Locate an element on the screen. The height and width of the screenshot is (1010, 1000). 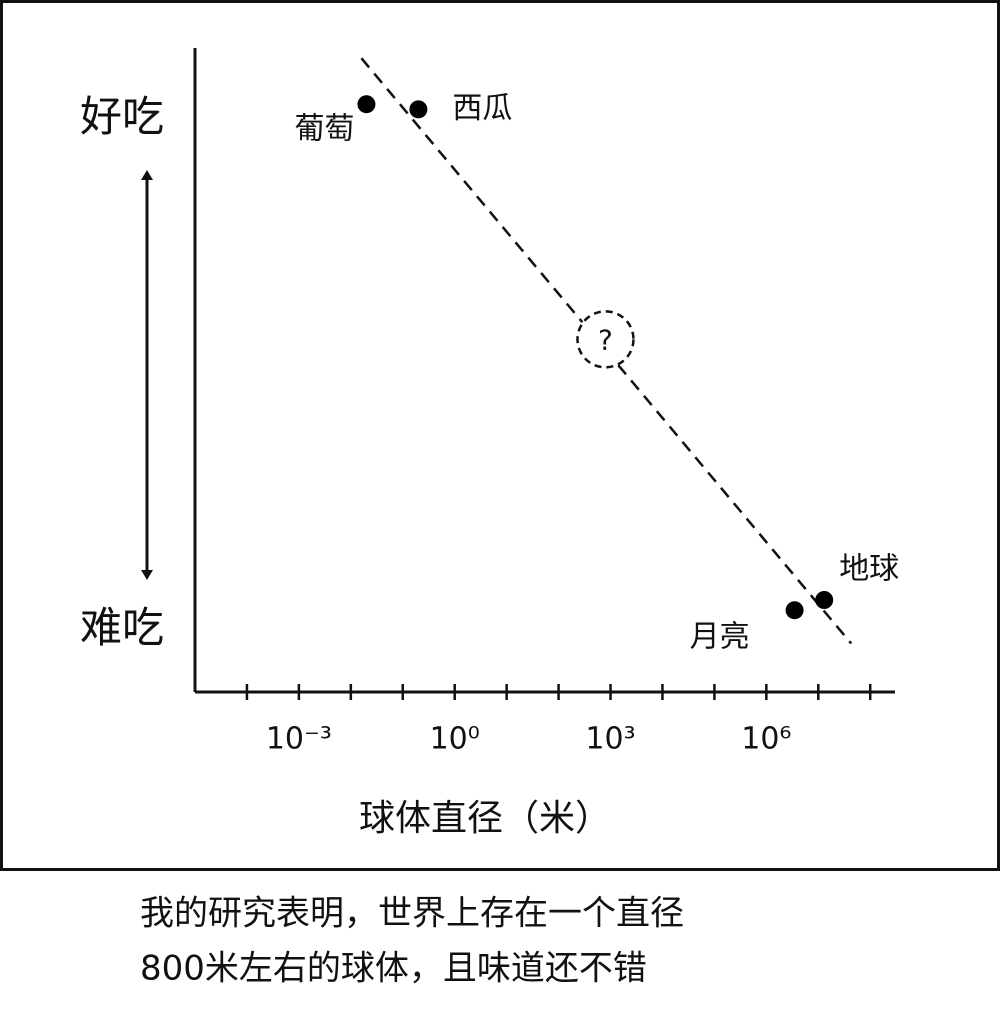
y-tick-label: 好吃 is located at coordinates (122, 116).